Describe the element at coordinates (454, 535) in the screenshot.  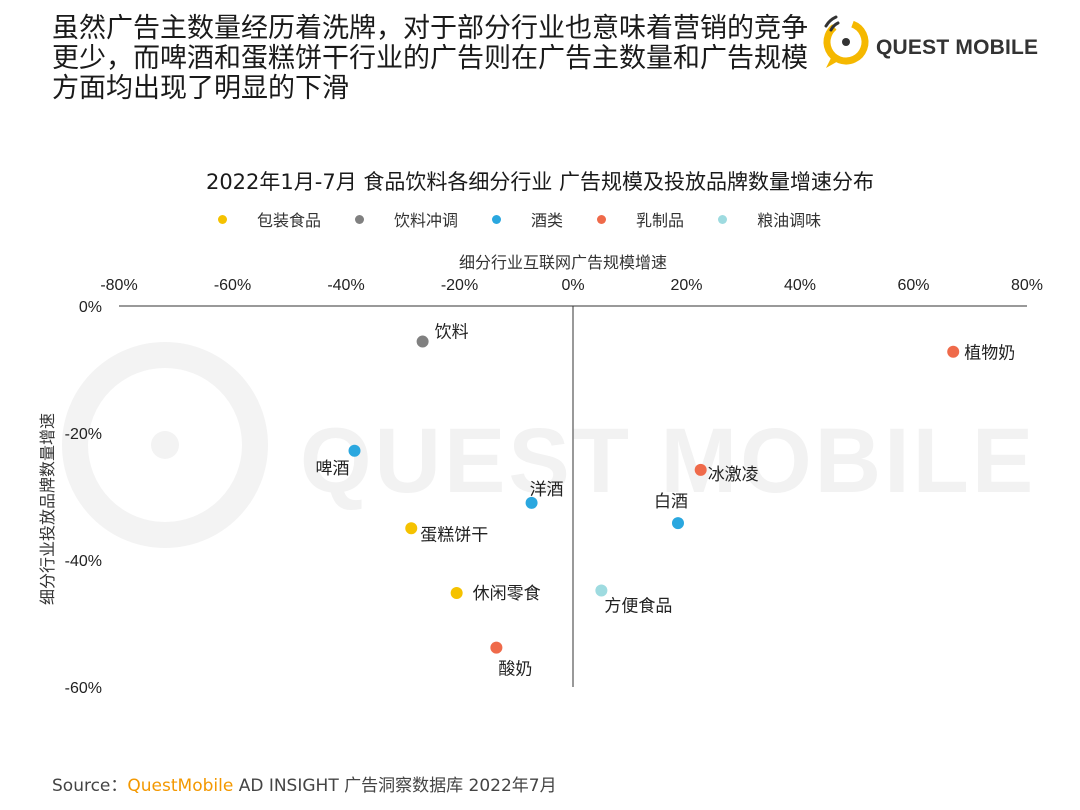
I see `data-point-label: 蛋糕饼干` at that location.